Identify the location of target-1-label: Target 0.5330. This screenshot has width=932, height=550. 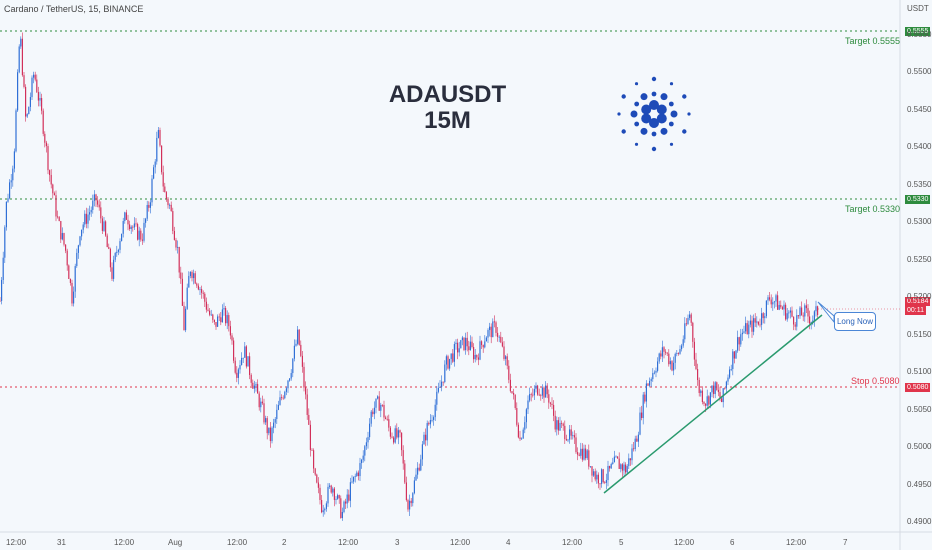
(873, 209).